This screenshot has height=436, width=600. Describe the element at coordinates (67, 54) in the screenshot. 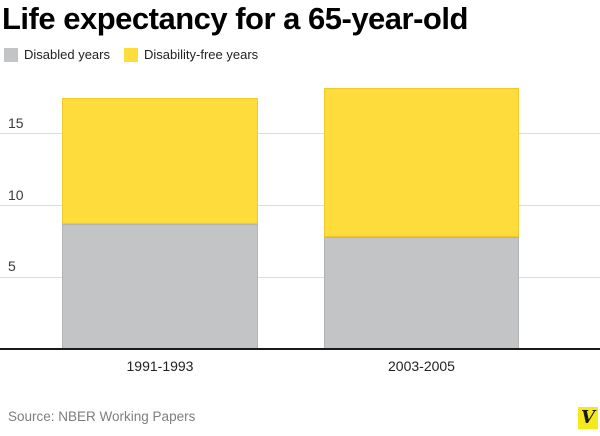

I see `legend-label: Disabled years` at that location.